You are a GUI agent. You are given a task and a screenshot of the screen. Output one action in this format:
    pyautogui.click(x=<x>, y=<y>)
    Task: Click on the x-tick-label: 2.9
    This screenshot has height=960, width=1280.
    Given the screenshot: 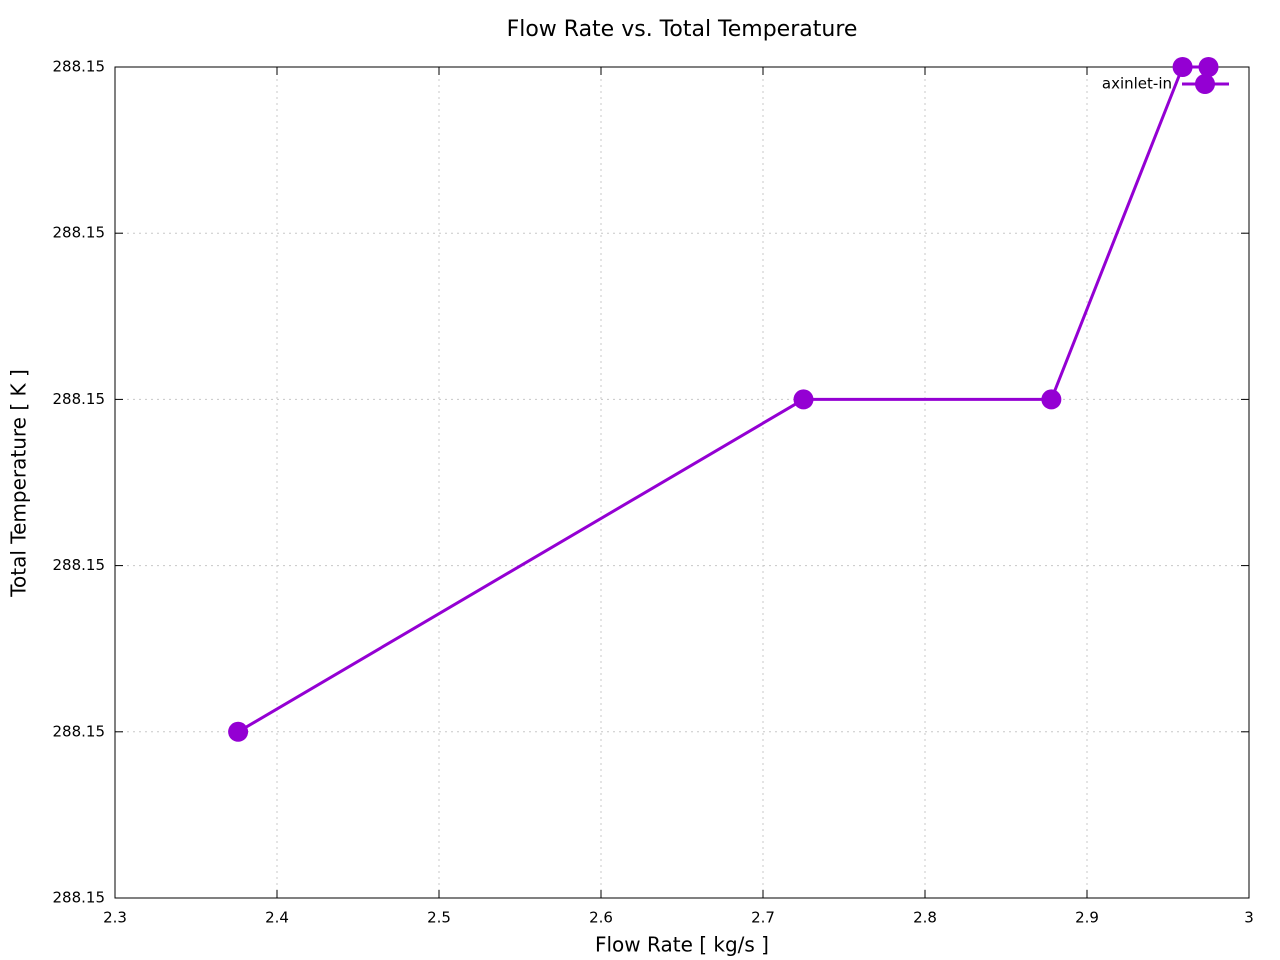 What is the action you would take?
    pyautogui.click(x=1087, y=918)
    